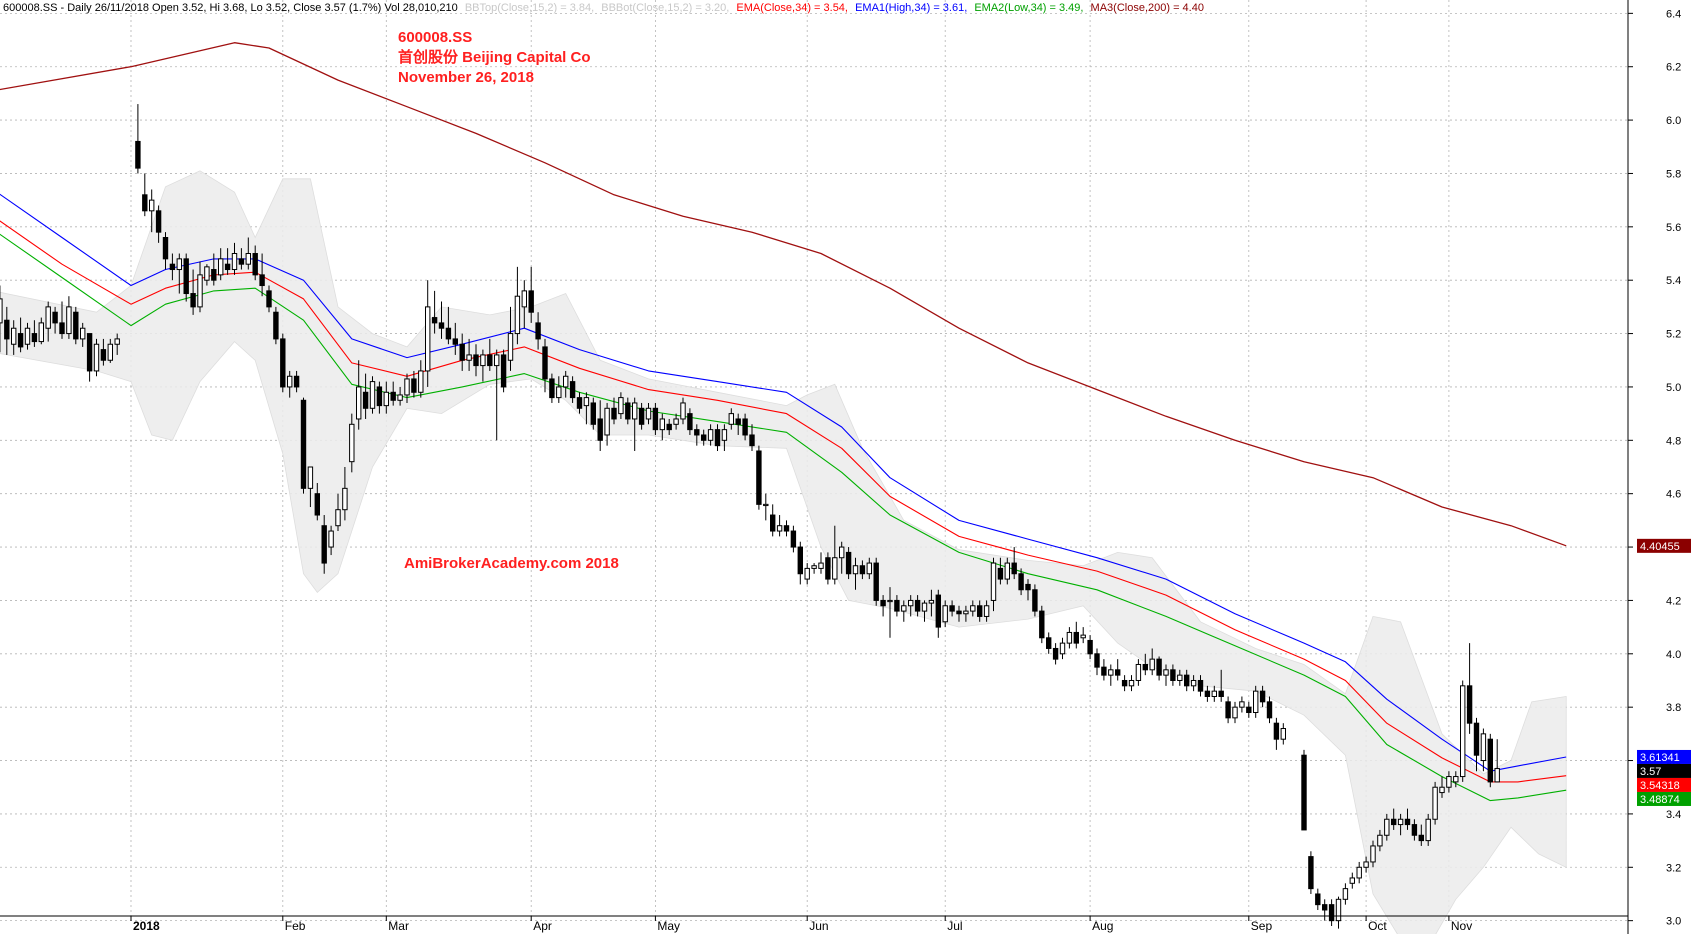 This screenshot has width=1693, height=939. Describe the element at coordinates (1673, 281) in the screenshot. I see `y-tick-label: 5.4` at that location.